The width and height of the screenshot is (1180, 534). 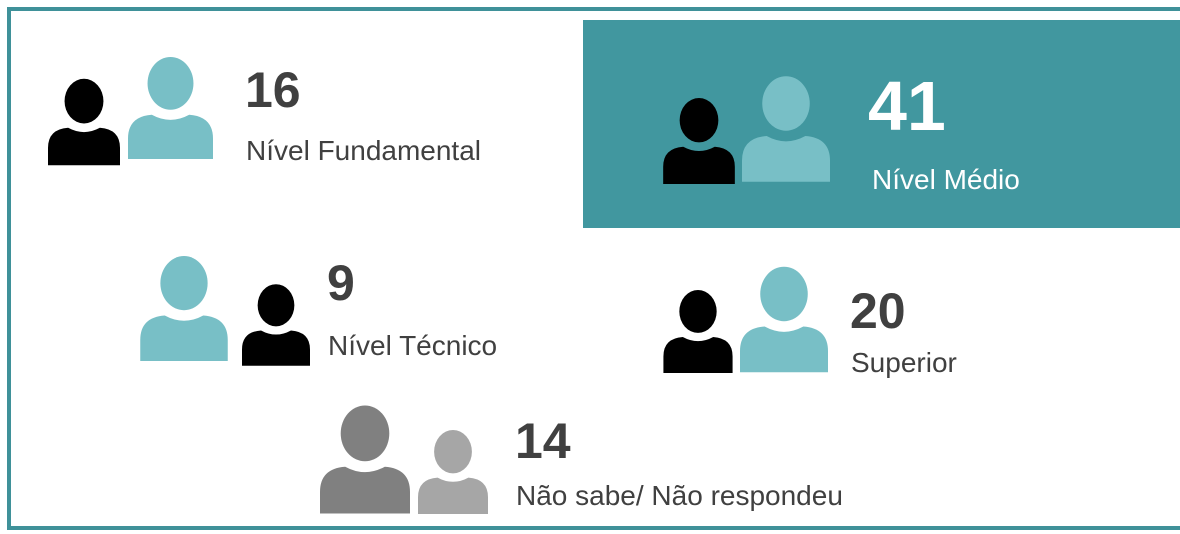 I want to click on count: 41, so click(x=907, y=106).